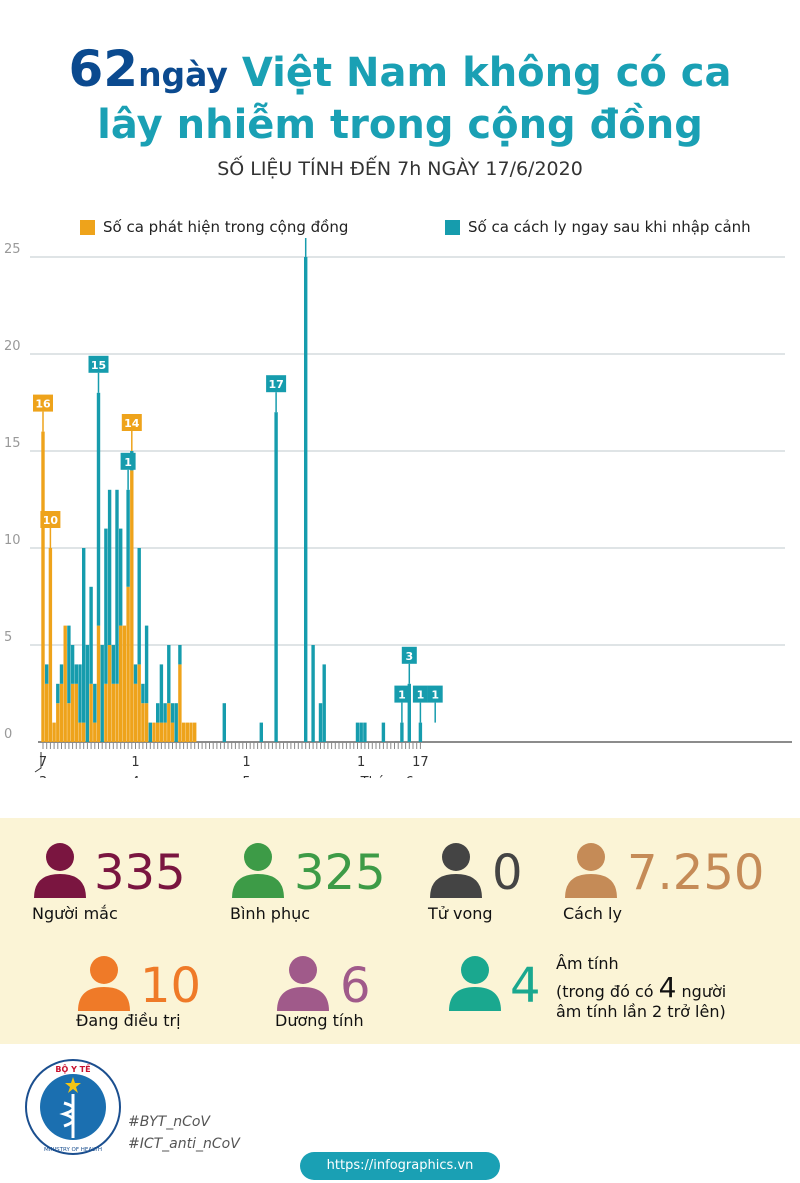 The image size is (800, 1183). I want to click on annotation-label: 14, so click(132, 423).